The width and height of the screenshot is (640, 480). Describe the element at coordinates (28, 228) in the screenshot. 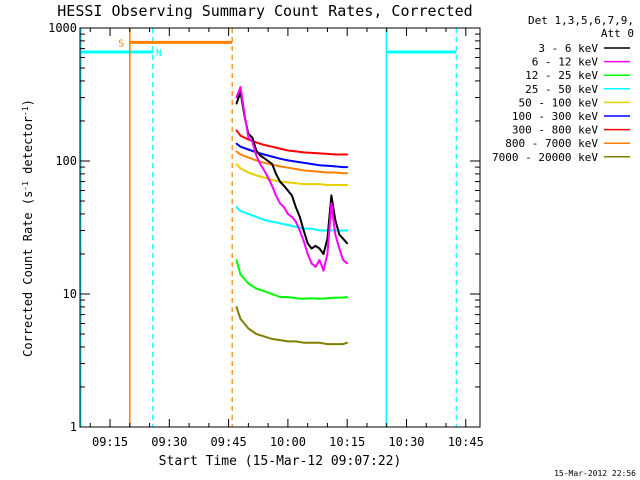

I see `y-axis-label: Corrected Count Rate (s-1 detector-1)` at that location.